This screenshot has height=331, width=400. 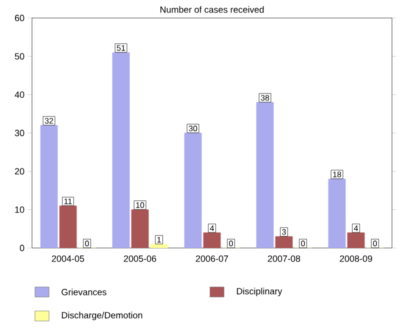 What do you see at coordinates (284, 232) in the screenshot?
I see `data-label: 3` at bounding box center [284, 232].